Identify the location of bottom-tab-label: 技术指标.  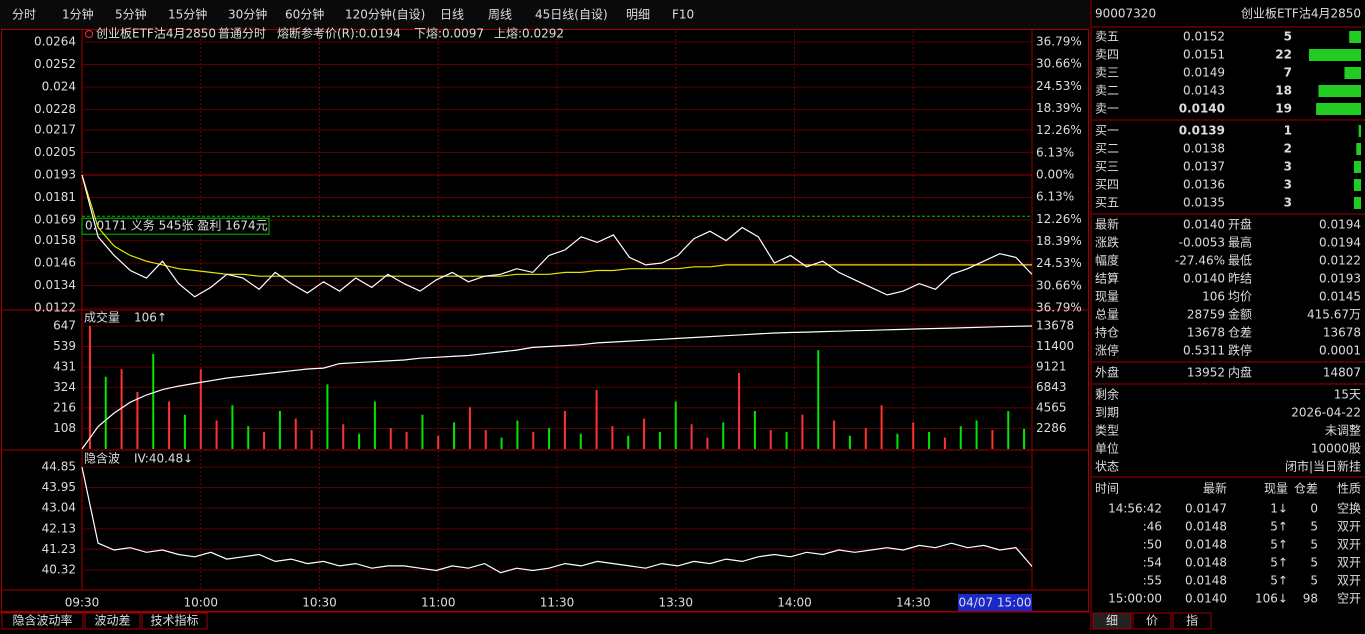
(174, 620).